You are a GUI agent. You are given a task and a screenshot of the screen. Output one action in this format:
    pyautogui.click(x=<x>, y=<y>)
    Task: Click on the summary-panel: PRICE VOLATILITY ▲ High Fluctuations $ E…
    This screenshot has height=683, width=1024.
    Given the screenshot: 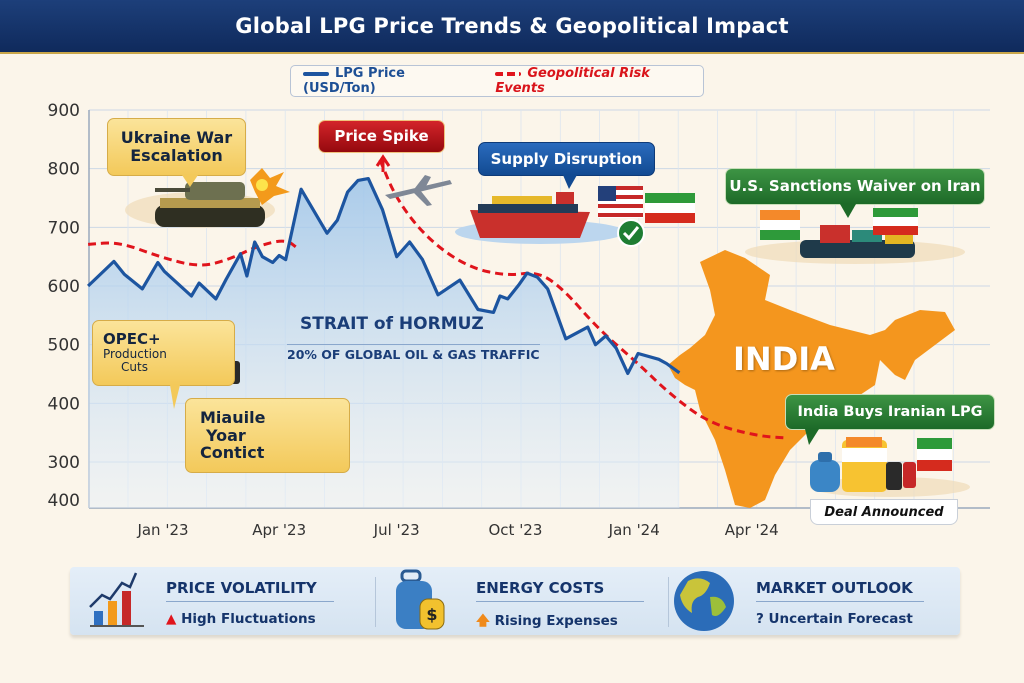 What is the action you would take?
    pyautogui.click(x=515, y=601)
    